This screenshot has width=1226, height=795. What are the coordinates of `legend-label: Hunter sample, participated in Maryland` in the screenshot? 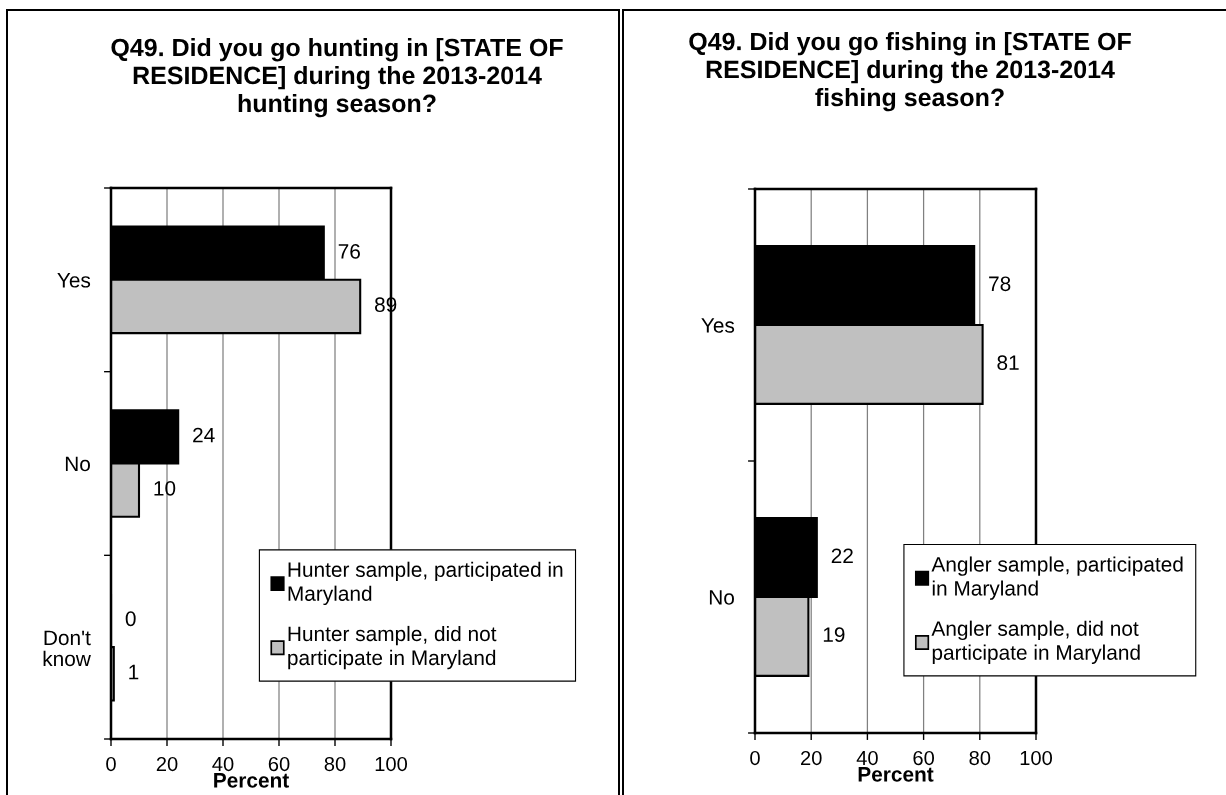 It's located at (425, 583).